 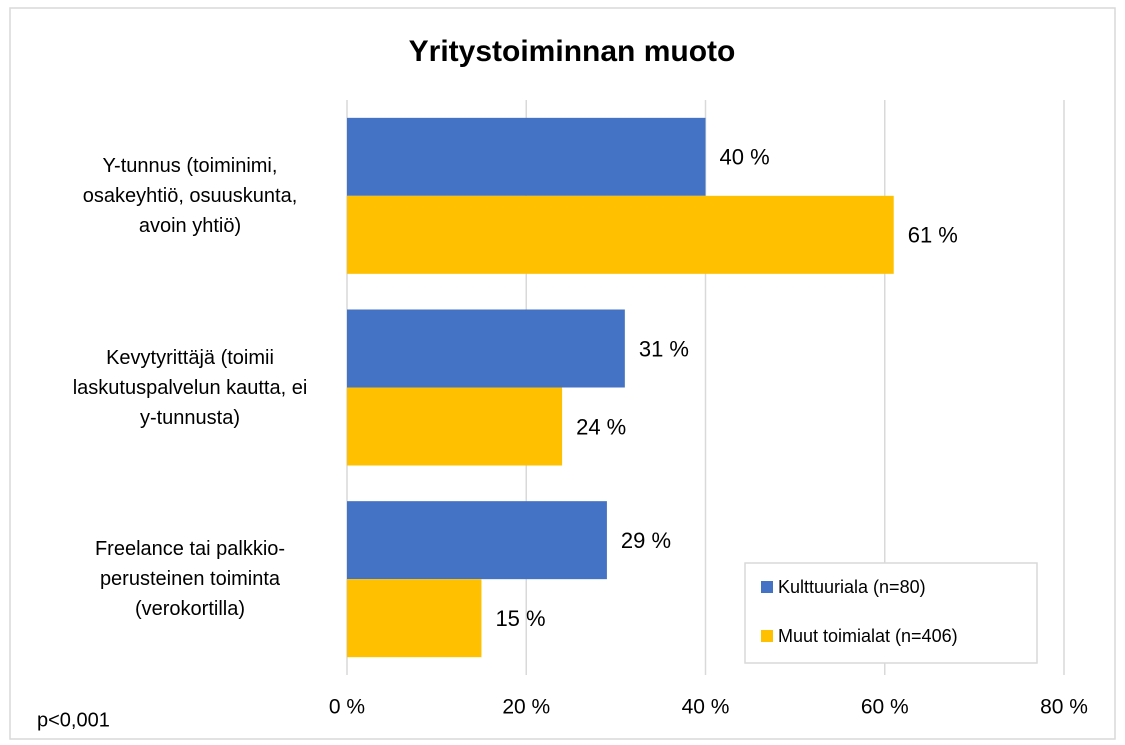 I want to click on x-tick-label: 20 %, so click(x=526, y=707).